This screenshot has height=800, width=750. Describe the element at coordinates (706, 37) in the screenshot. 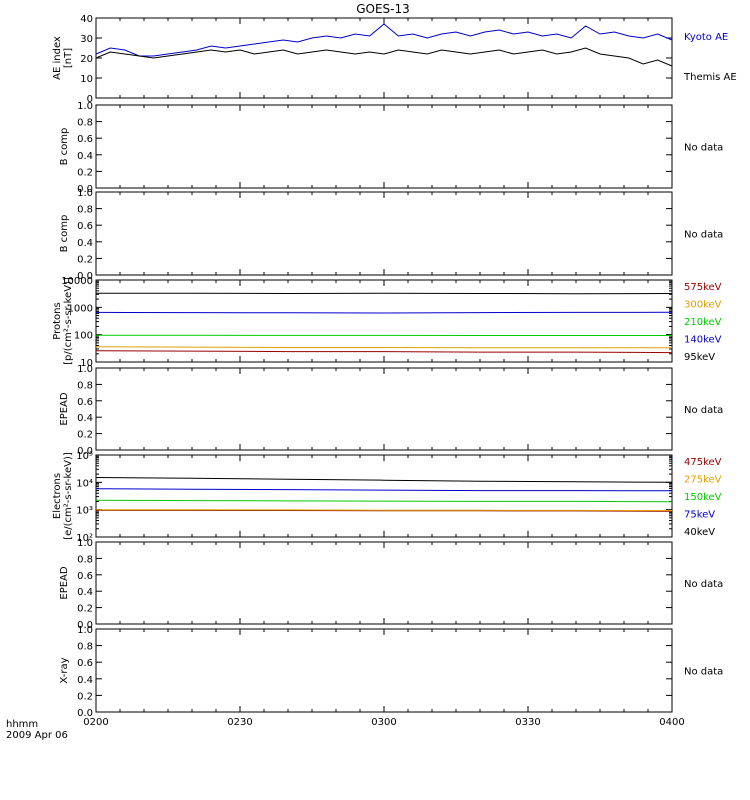

I see `legend-entry: Kyoto AE` at that location.